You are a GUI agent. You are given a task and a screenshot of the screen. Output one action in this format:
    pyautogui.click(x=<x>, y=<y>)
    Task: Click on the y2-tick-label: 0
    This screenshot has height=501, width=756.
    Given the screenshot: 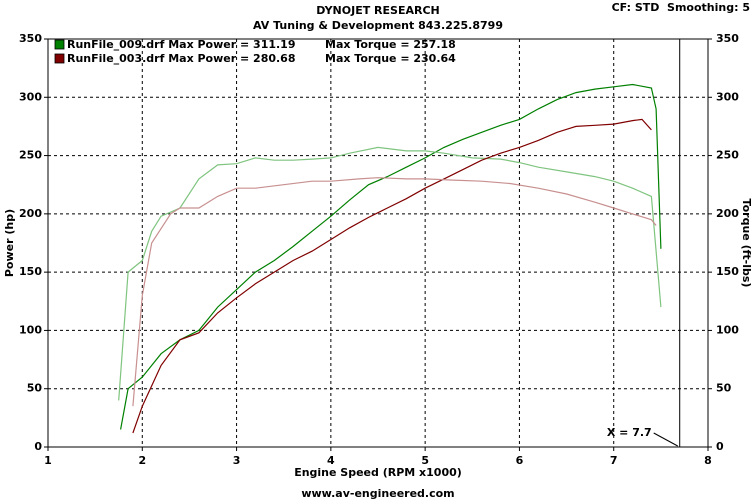 What is the action you would take?
    pyautogui.click(x=720, y=446)
    